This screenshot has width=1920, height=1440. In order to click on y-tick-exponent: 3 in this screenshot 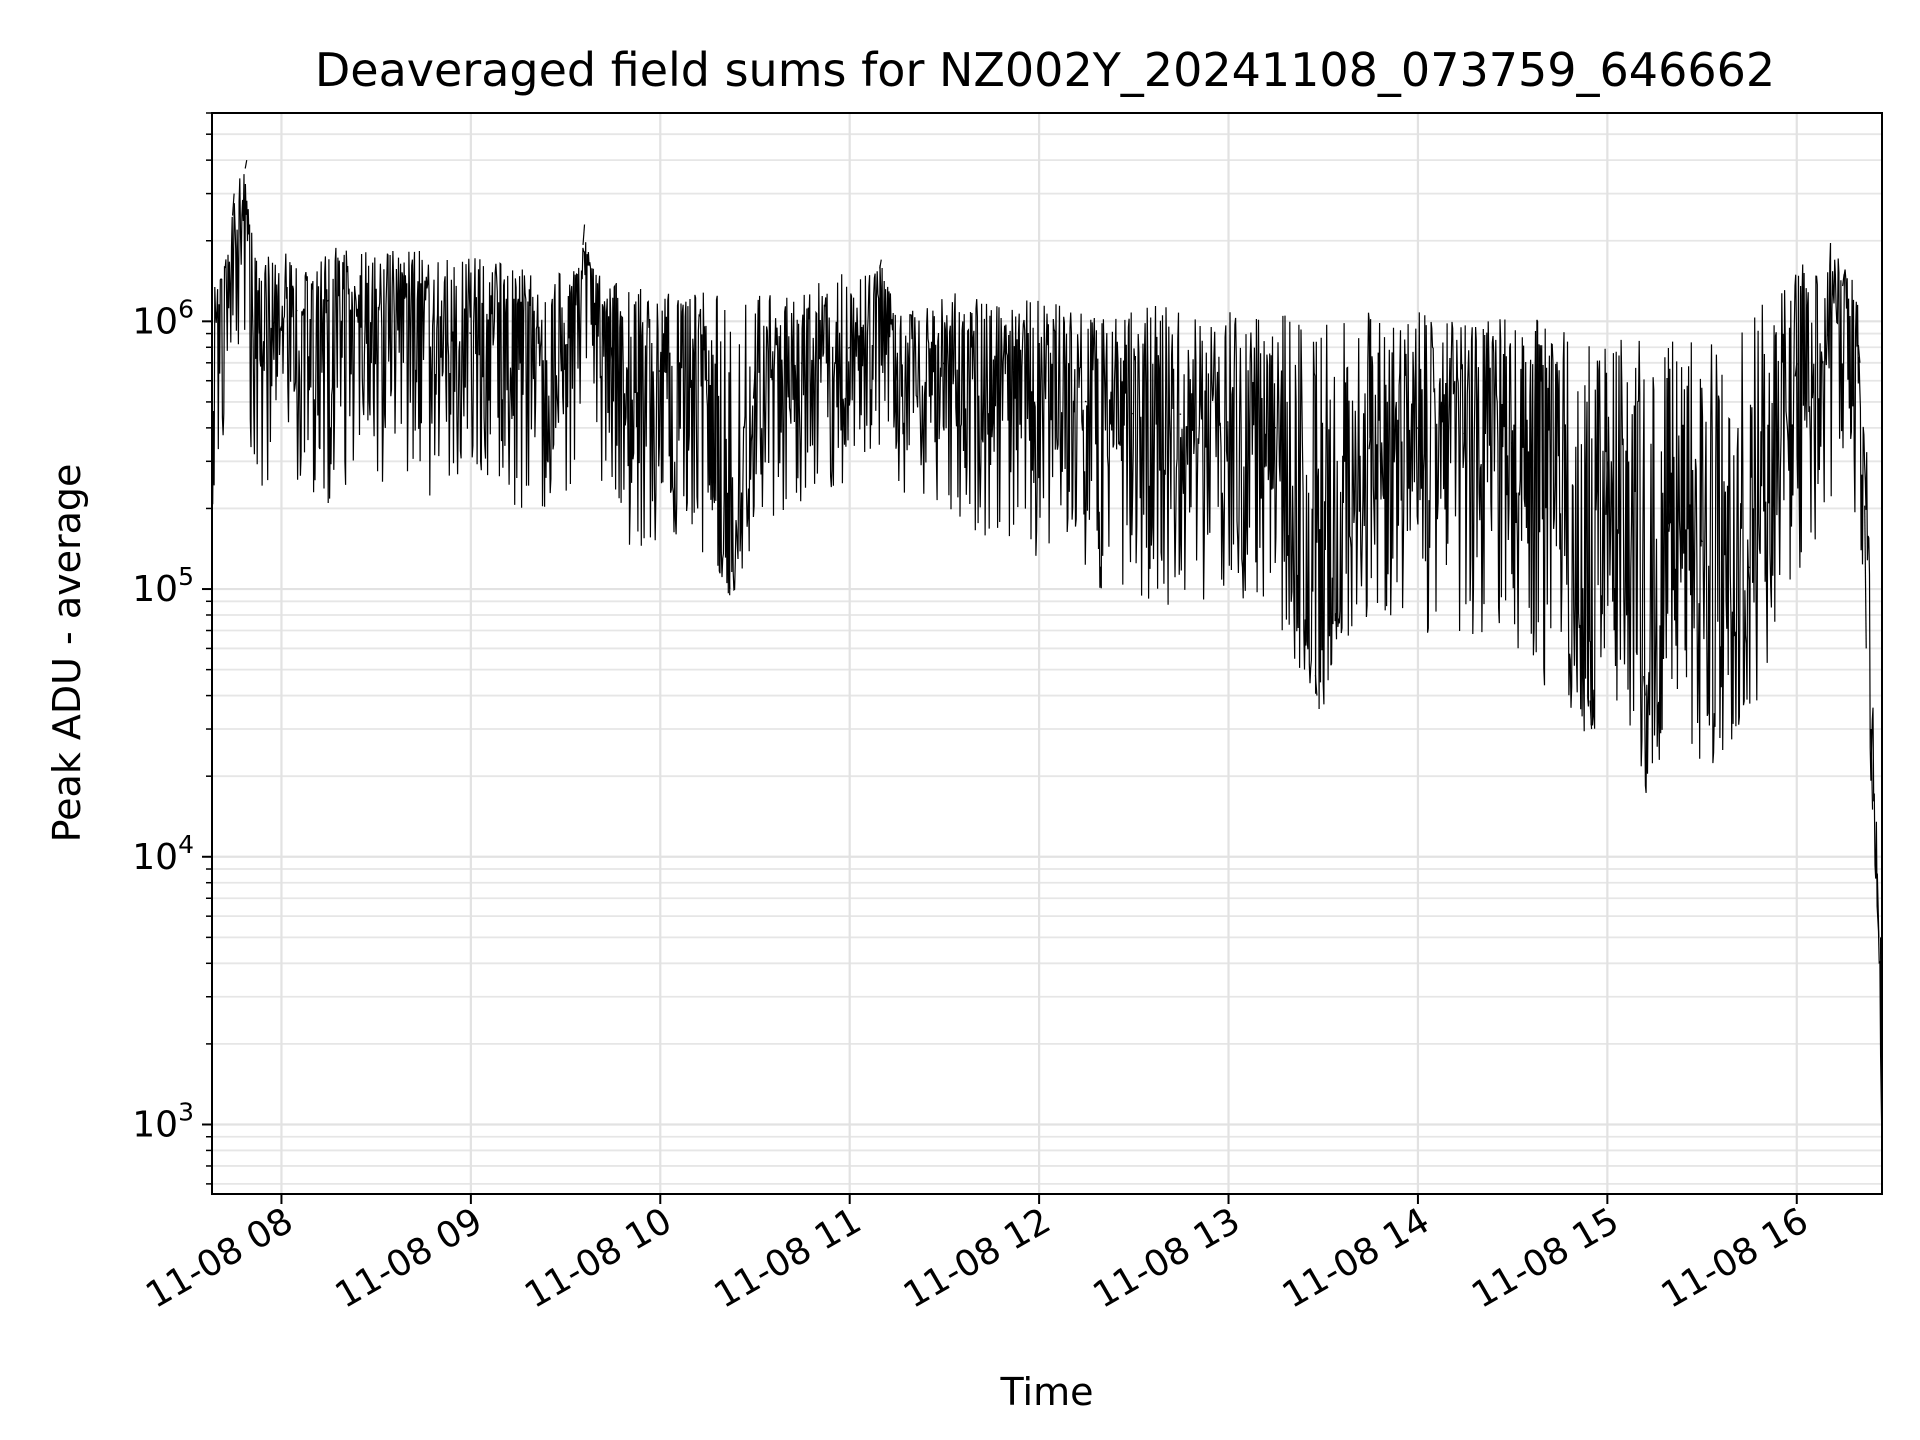, I will do `click(186, 1111)`.